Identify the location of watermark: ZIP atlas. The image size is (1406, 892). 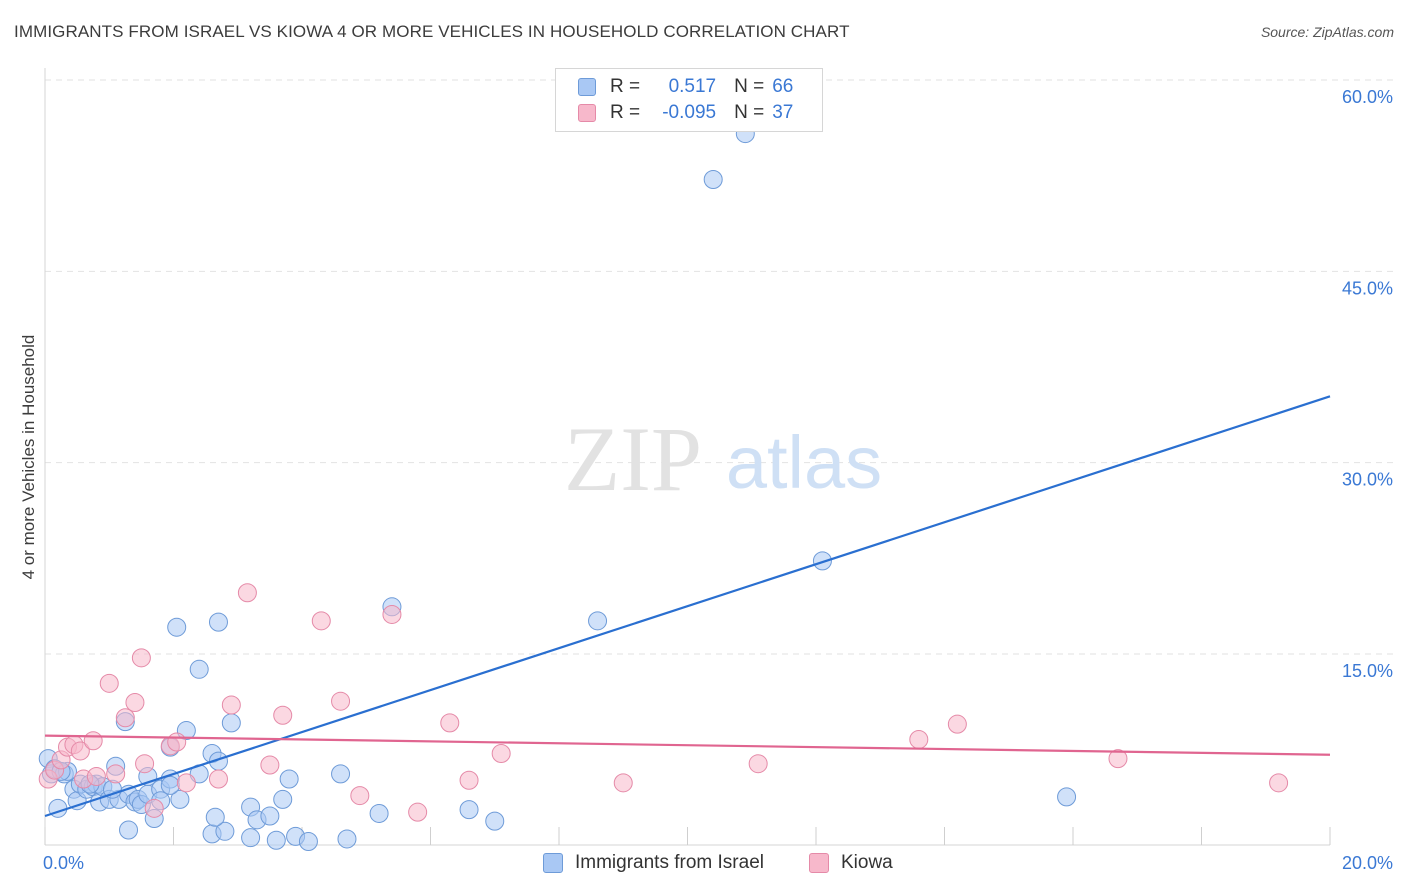
(723, 459).